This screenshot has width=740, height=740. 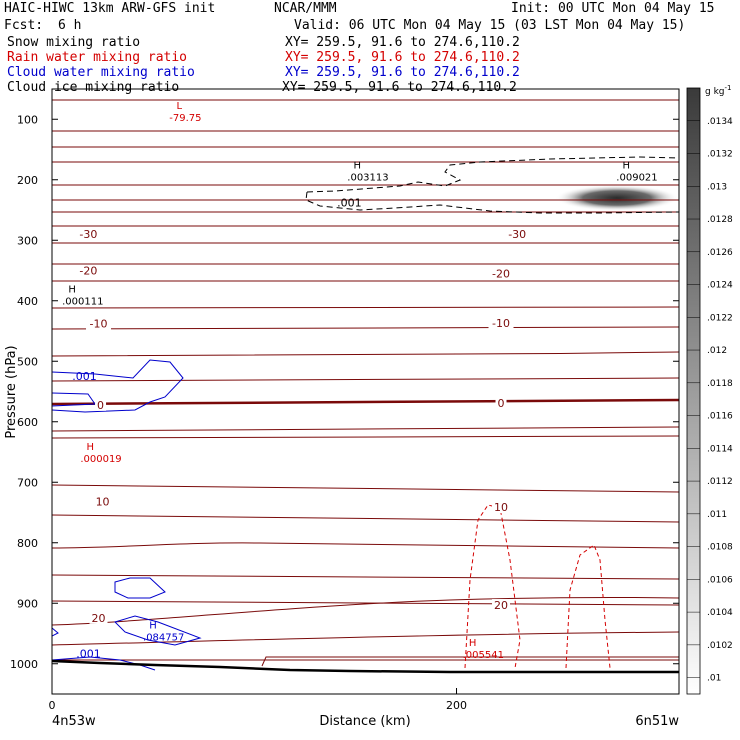 I want to click on colorbar-label: .0114, so click(x=720, y=449).